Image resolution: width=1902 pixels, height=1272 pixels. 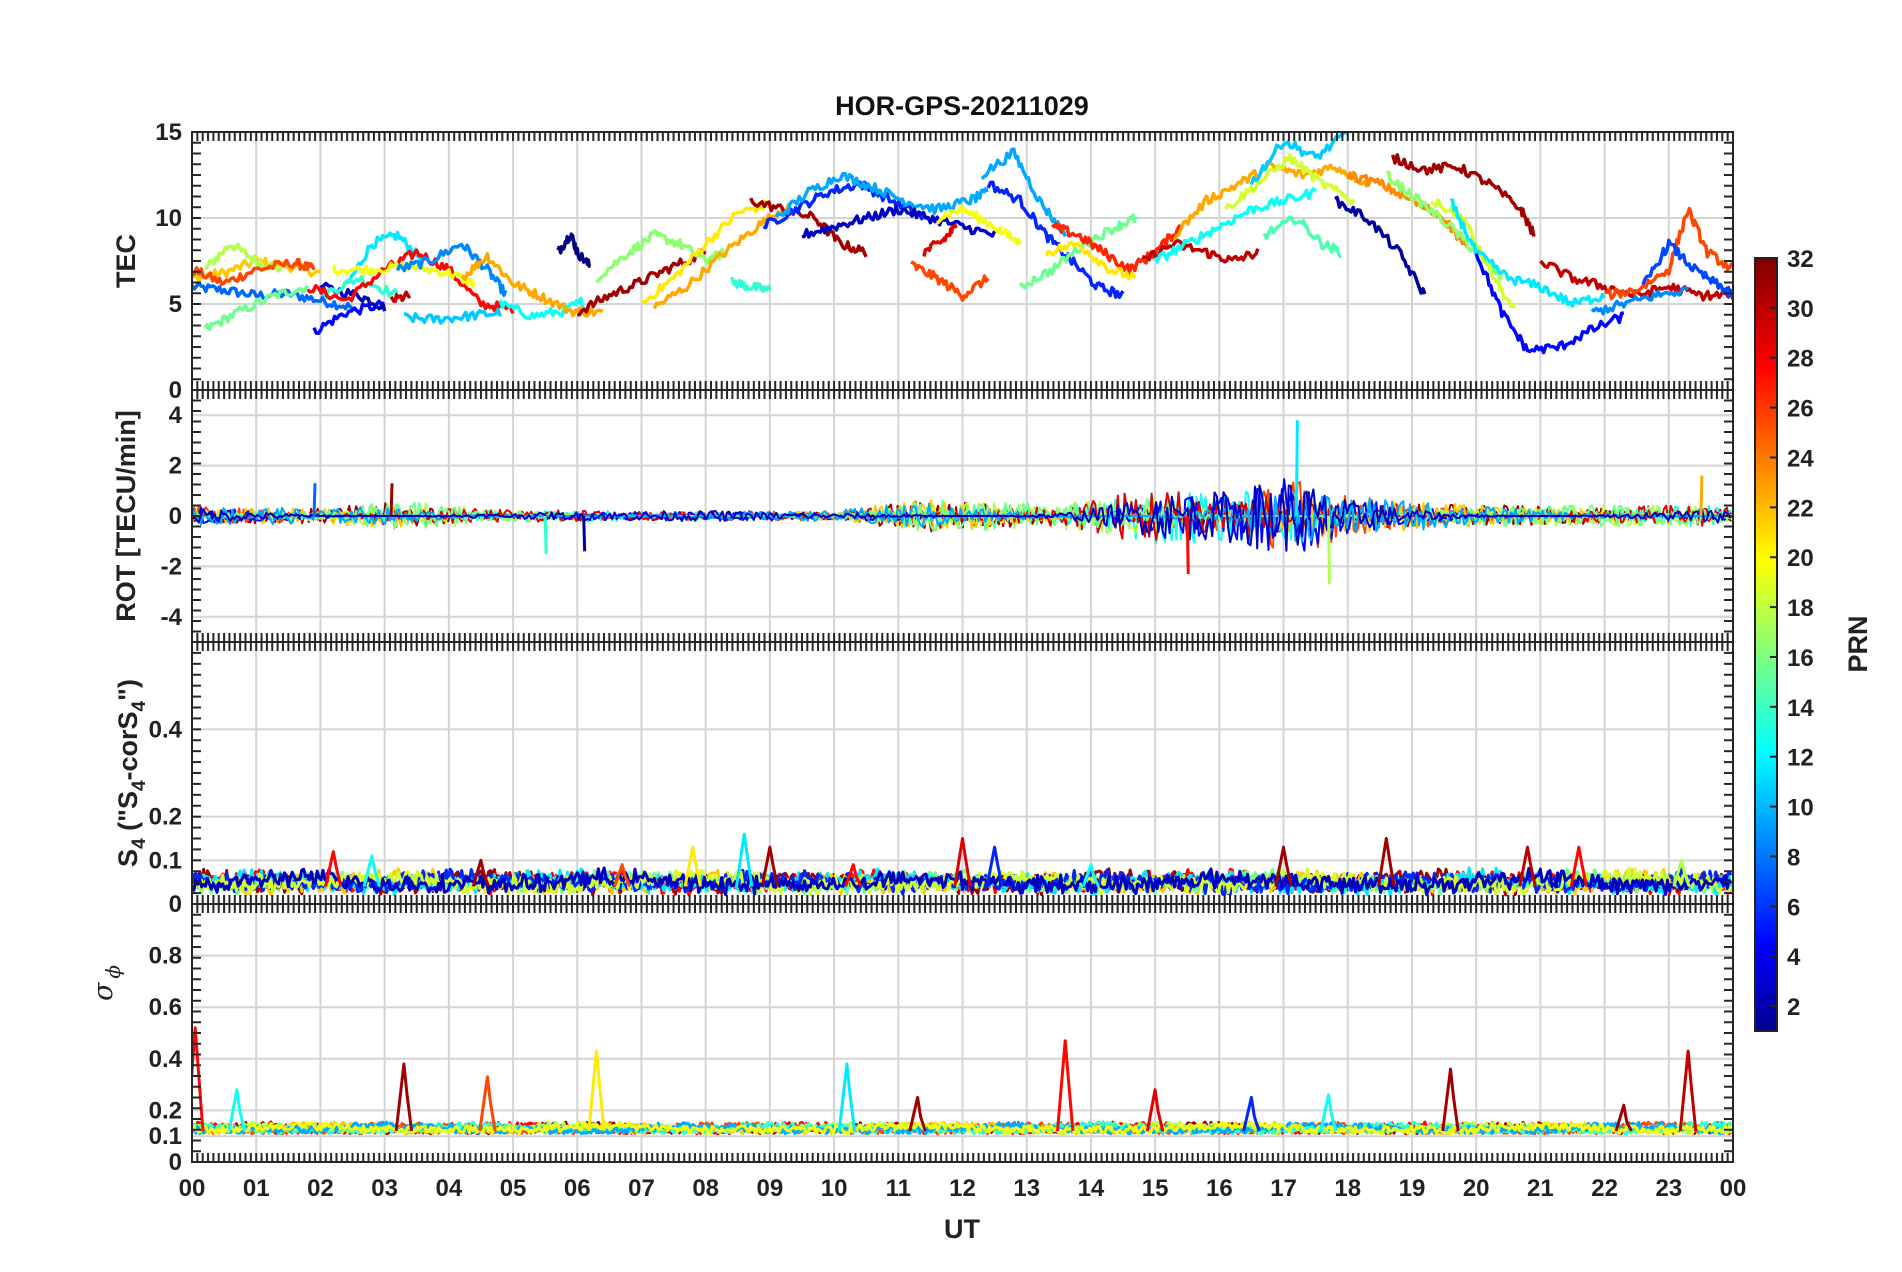 I want to click on y-tick-label: -4, so click(x=172, y=617).